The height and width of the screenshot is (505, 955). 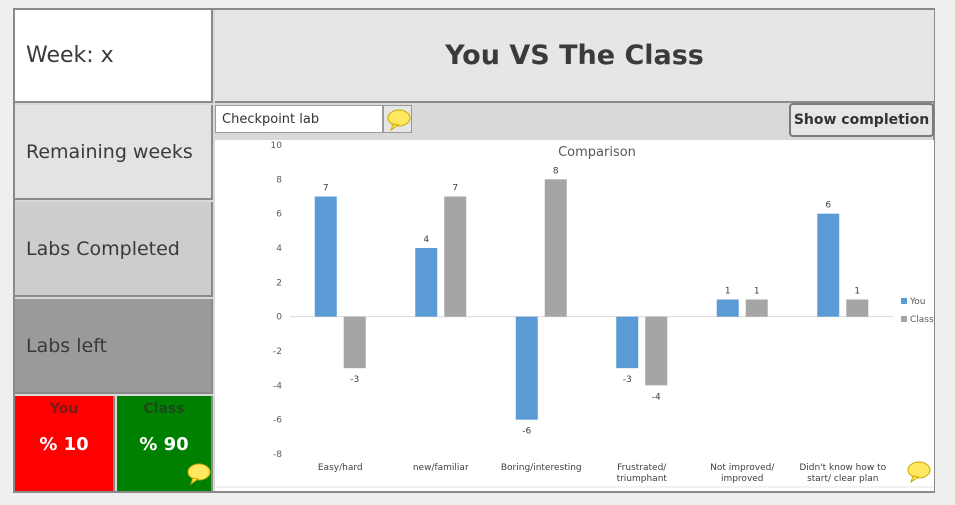 What do you see at coordinates (828, 206) in the screenshot?
I see `data-label: 6` at bounding box center [828, 206].